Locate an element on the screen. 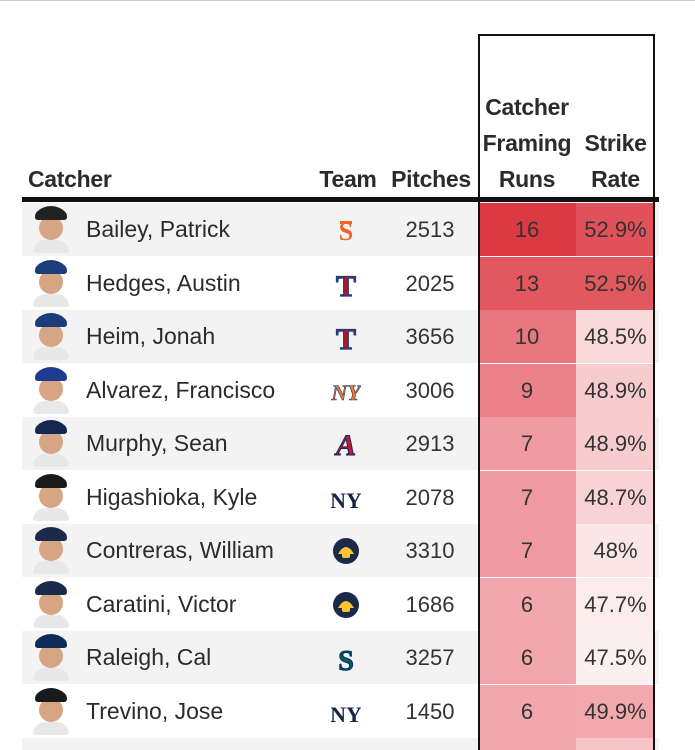  pitches-cell: 2025 is located at coordinates (430, 283).